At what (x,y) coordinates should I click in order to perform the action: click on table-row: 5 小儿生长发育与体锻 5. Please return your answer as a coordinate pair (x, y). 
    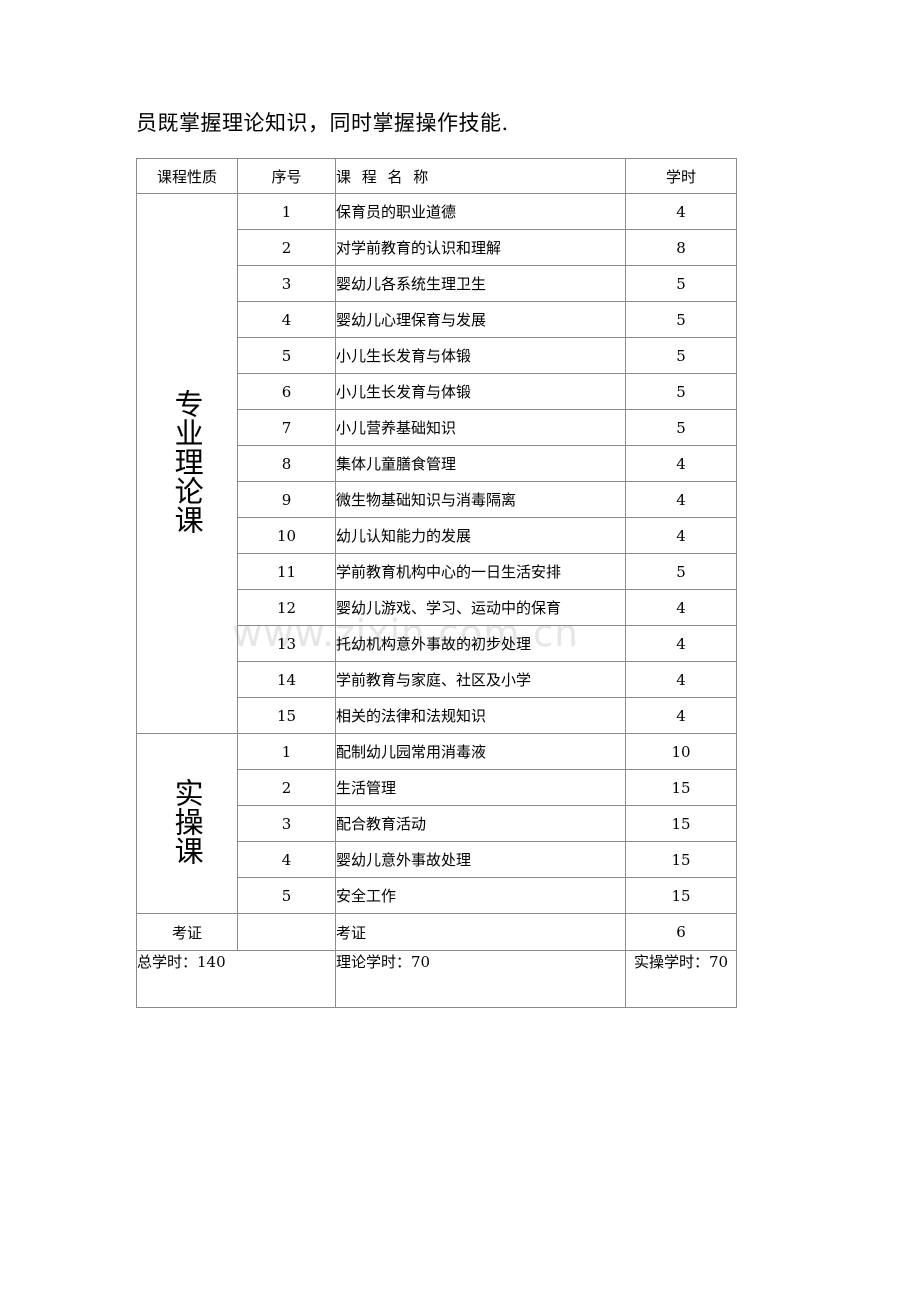
    Looking at the image, I should click on (437, 355).